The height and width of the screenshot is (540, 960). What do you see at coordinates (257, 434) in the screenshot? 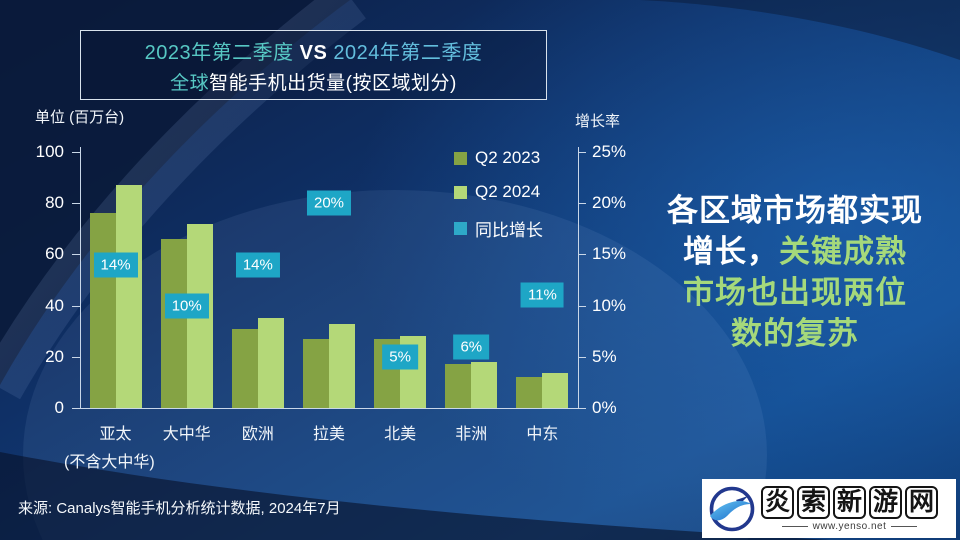
I see `x-axis-category-label: 欧洲` at bounding box center [257, 434].